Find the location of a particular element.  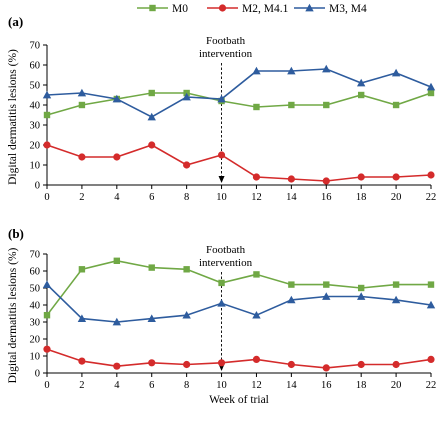

legend-marker-m3 is located at coordinates (309, 7).